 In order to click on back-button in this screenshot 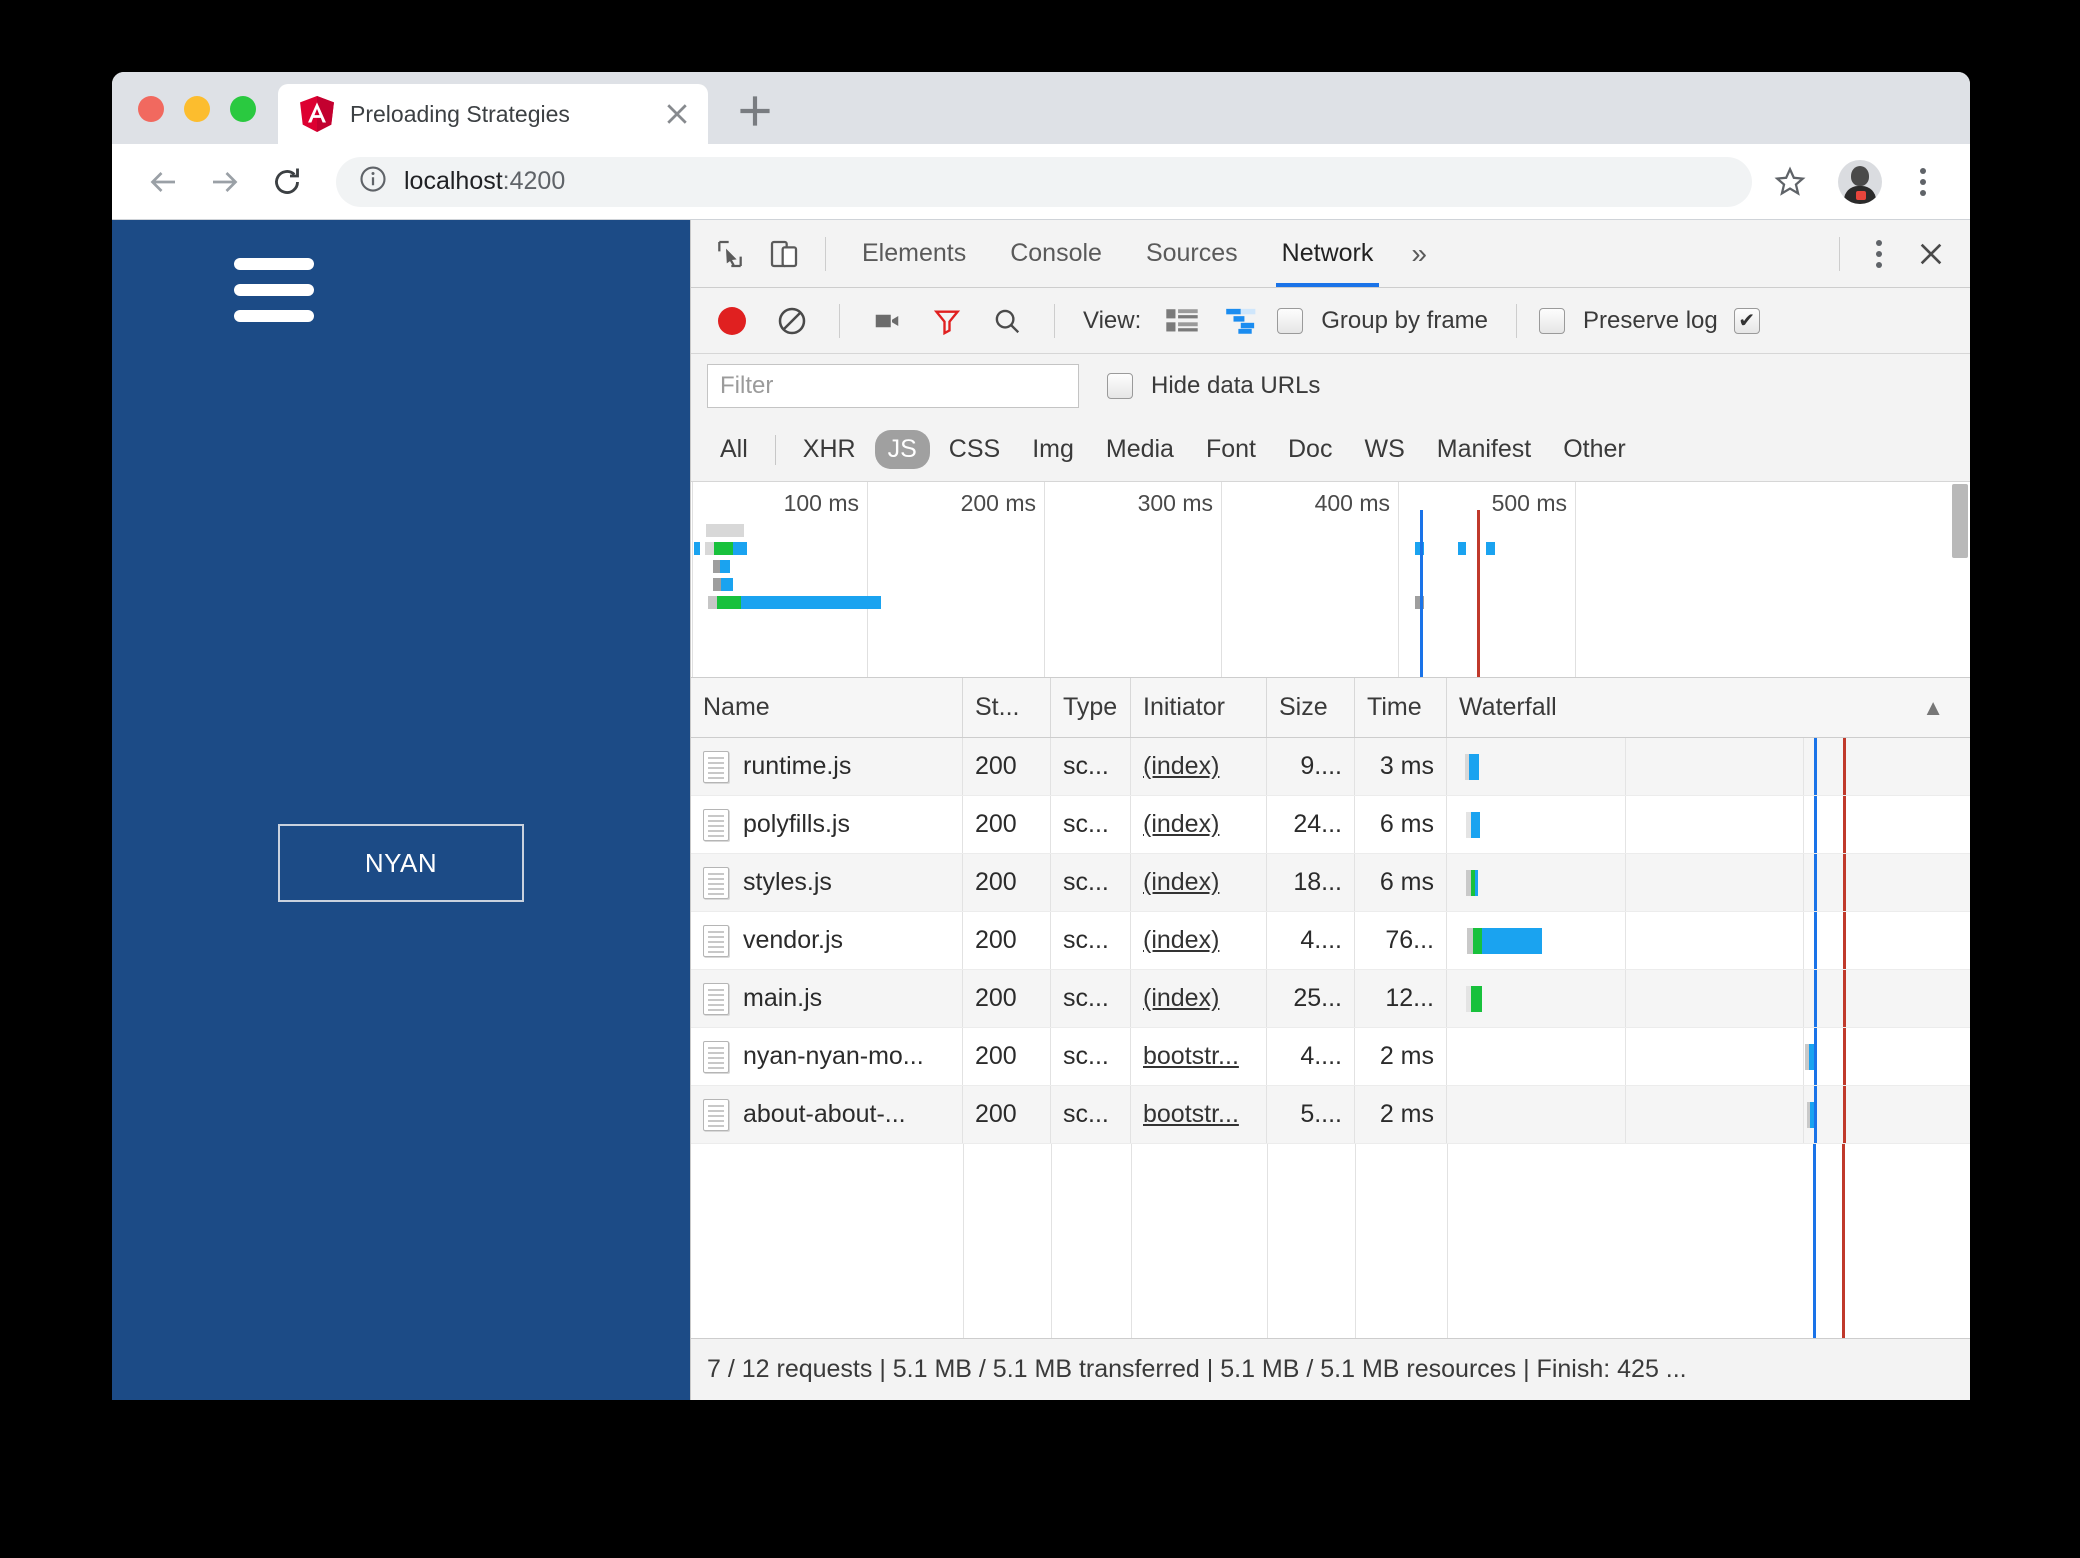, I will do `click(163, 182)`.